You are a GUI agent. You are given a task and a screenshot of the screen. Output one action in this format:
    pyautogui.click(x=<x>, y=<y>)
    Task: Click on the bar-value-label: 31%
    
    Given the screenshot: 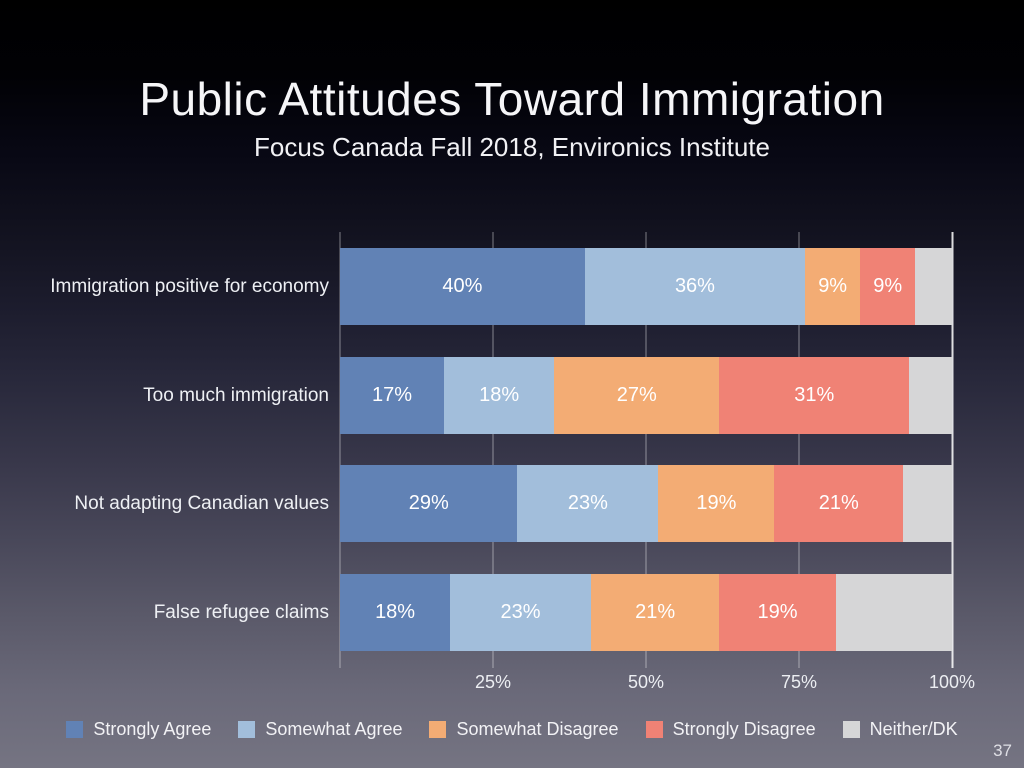 What is the action you would take?
    pyautogui.click(x=814, y=395)
    